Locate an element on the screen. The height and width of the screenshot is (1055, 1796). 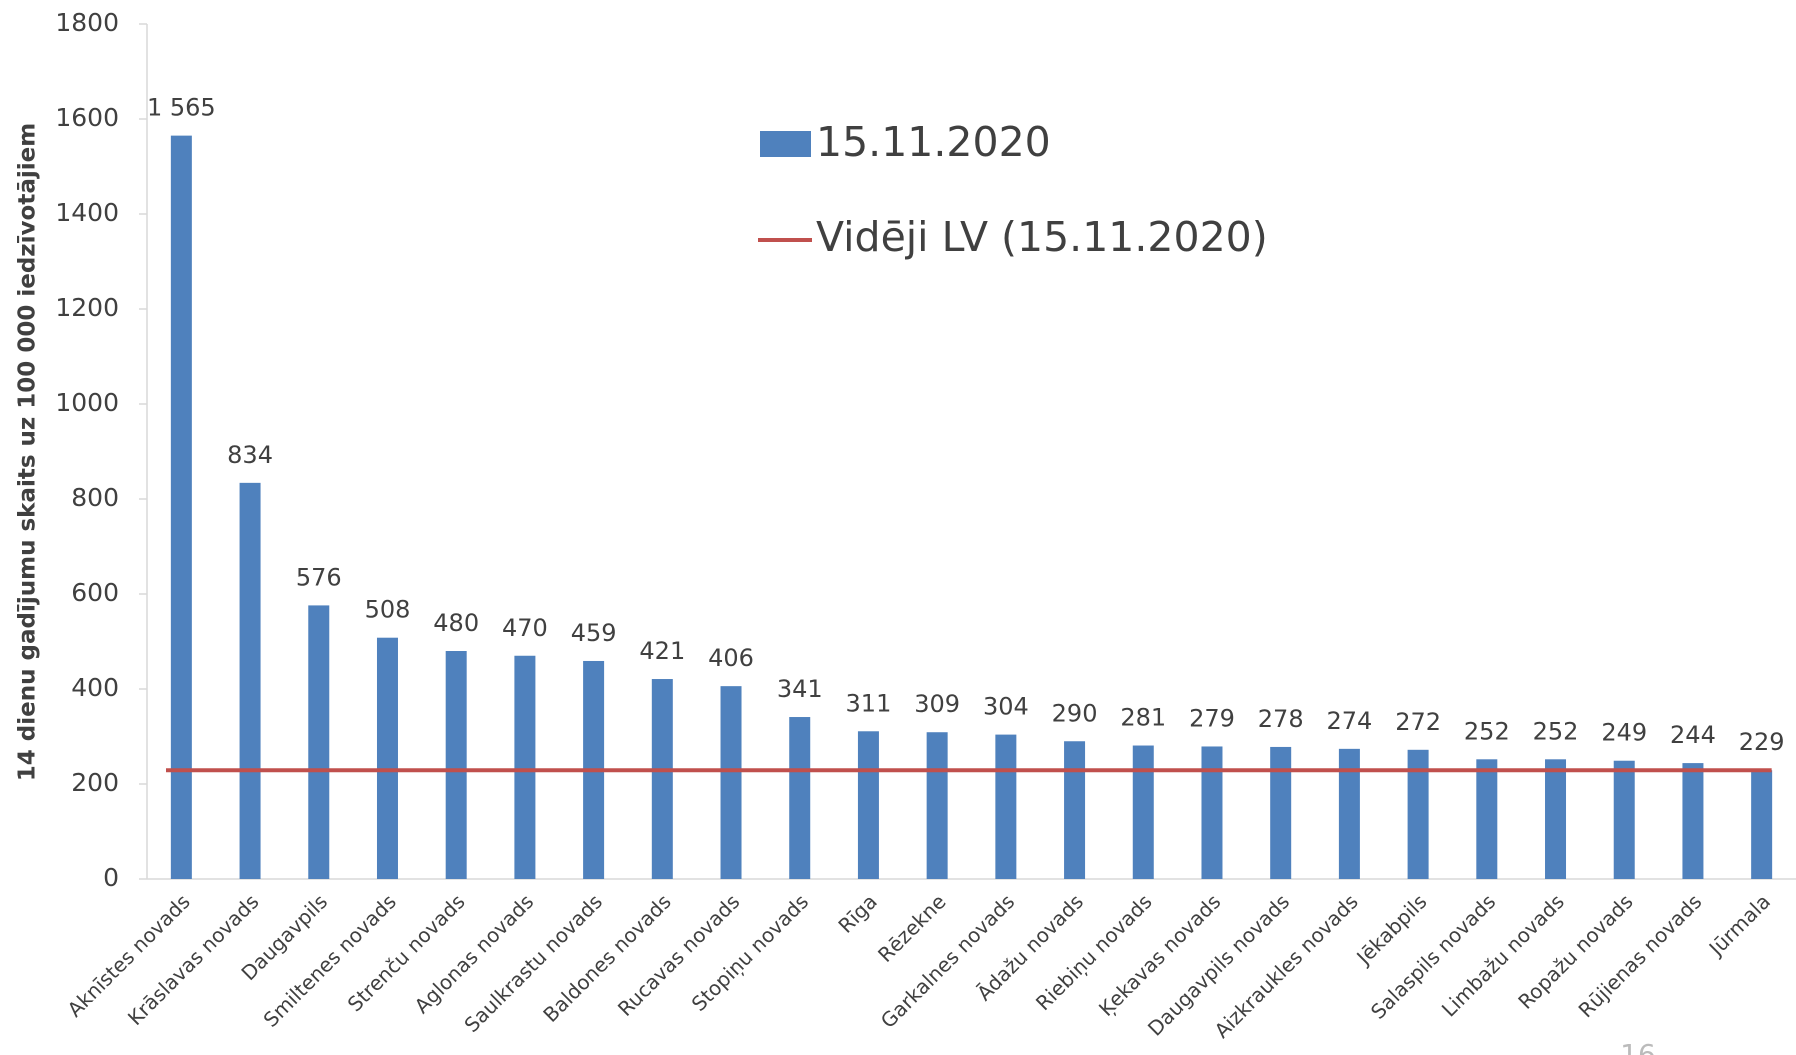
value-label: 576 is located at coordinates (319, 577).